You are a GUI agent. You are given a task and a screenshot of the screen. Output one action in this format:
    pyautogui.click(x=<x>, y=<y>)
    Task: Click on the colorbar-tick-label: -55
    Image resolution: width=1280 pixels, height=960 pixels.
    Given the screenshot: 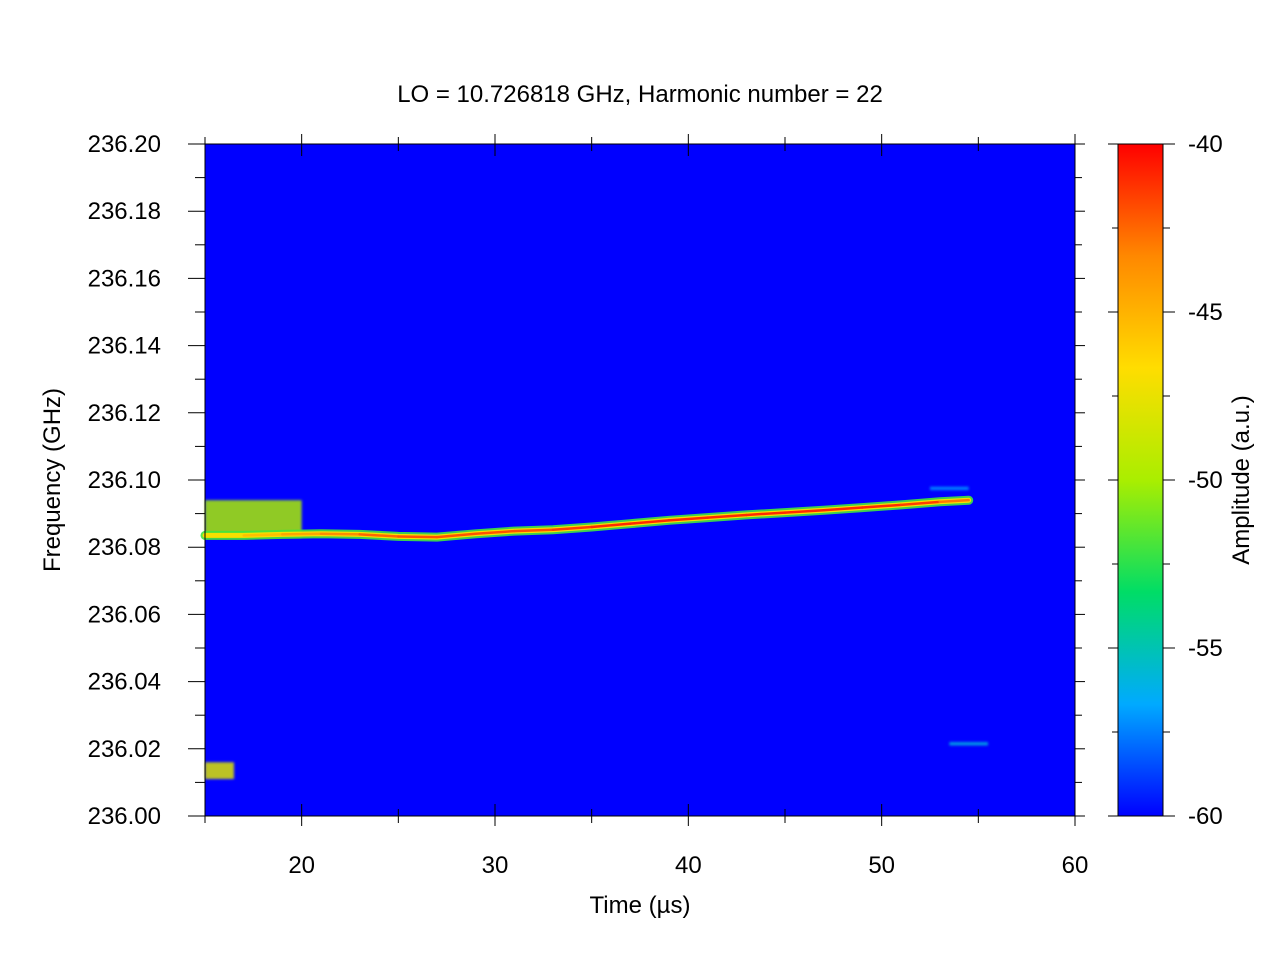 What is the action you would take?
    pyautogui.click(x=1205, y=648)
    